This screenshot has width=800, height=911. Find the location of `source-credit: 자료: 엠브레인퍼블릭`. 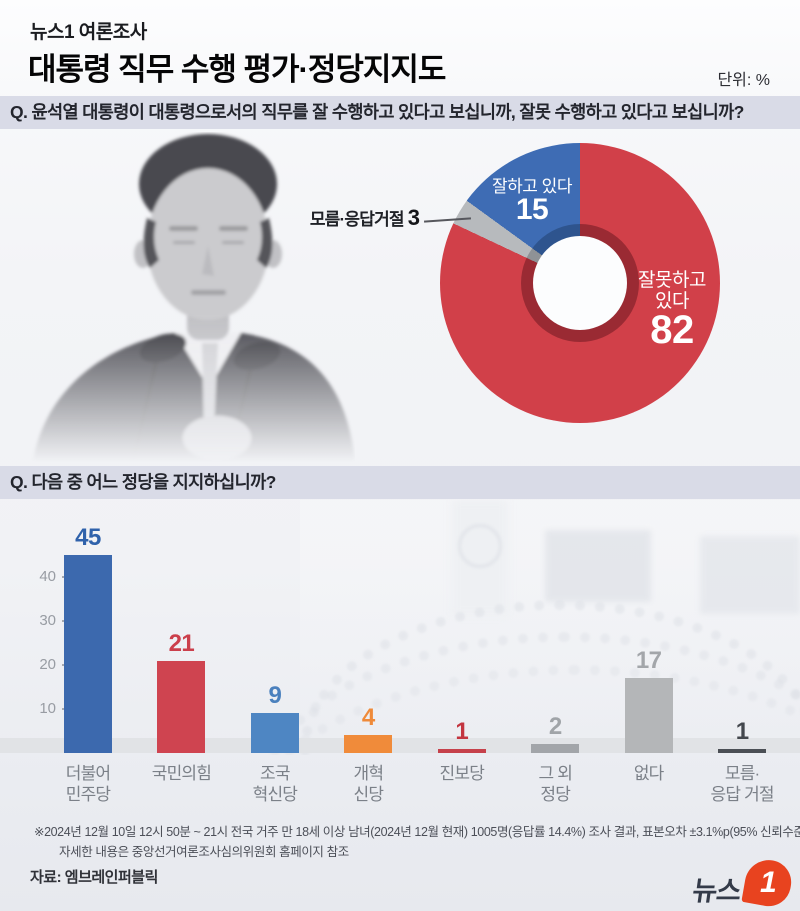

source-credit: 자료: 엠브레인퍼블릭 is located at coordinates (94, 877).